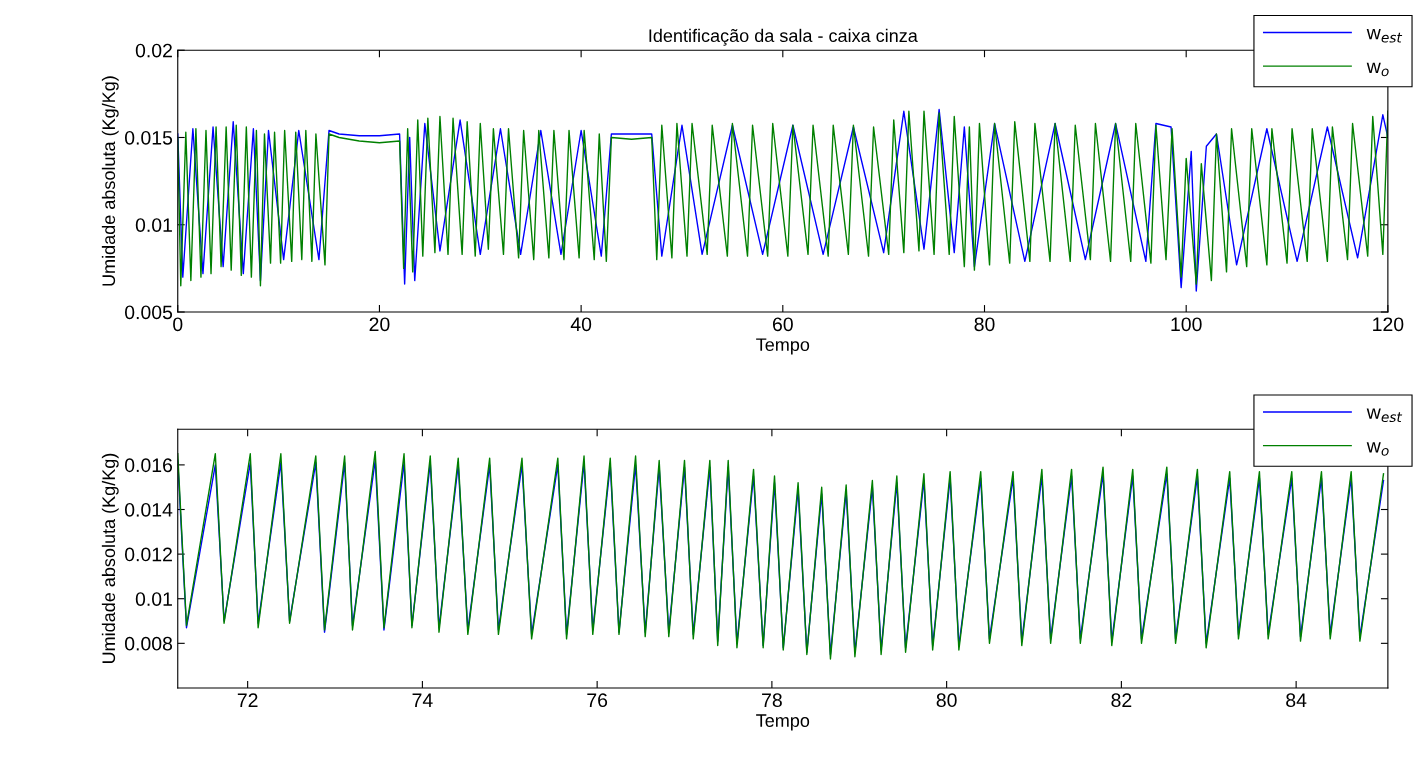  I want to click on x-tick-label: 84, so click(1296, 700).